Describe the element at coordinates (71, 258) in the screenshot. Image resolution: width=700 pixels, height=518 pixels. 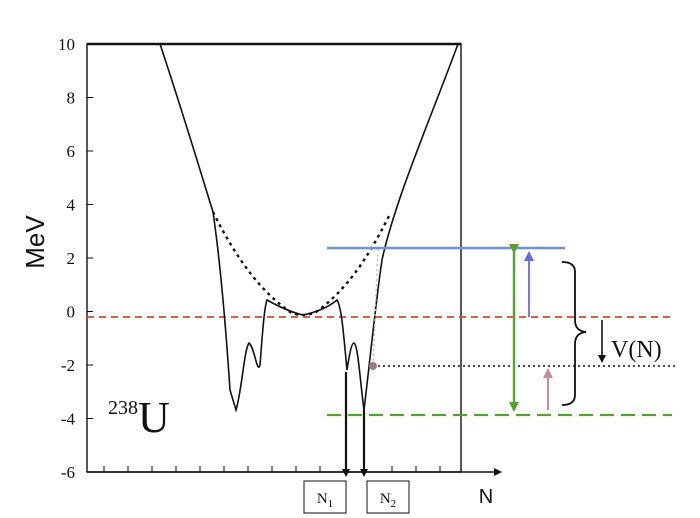
I see `y-tick-label: 2` at that location.